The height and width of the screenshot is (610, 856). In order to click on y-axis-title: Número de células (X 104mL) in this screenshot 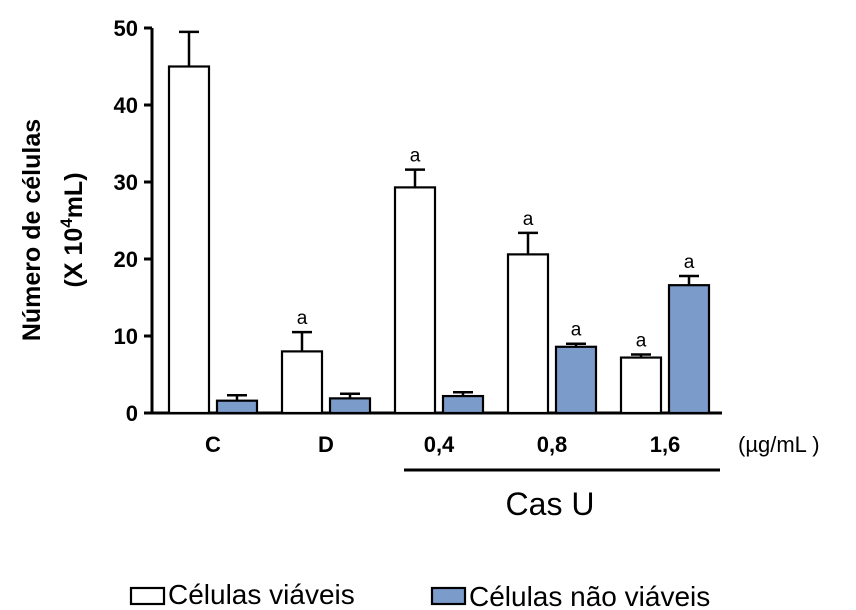, I will do `click(53, 230)`.